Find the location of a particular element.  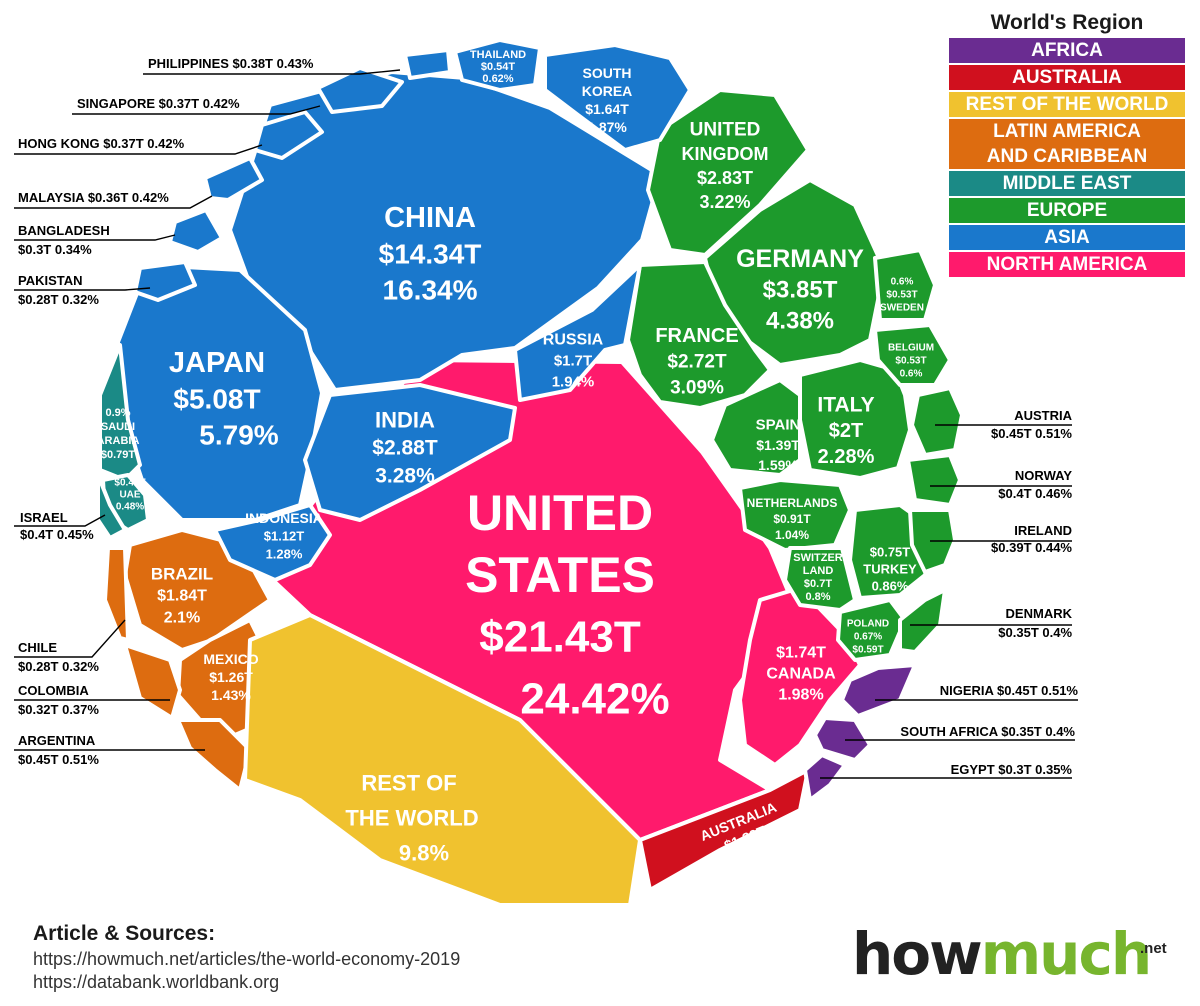

label-group-italy: ITALY $2T 2.28% is located at coordinates (845, 431).